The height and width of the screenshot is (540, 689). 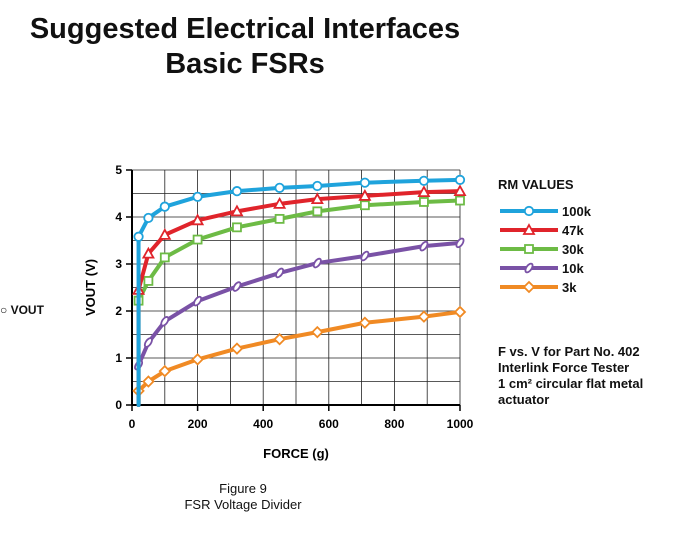 I want to click on page-title: Suggested Electrical Interfaces, so click(x=245, y=29).